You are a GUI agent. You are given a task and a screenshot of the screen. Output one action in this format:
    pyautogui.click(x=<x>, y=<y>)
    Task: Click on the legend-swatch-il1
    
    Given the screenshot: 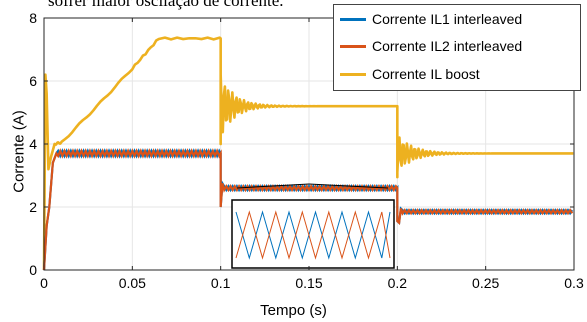 What is the action you would take?
    pyautogui.click(x=353, y=19)
    